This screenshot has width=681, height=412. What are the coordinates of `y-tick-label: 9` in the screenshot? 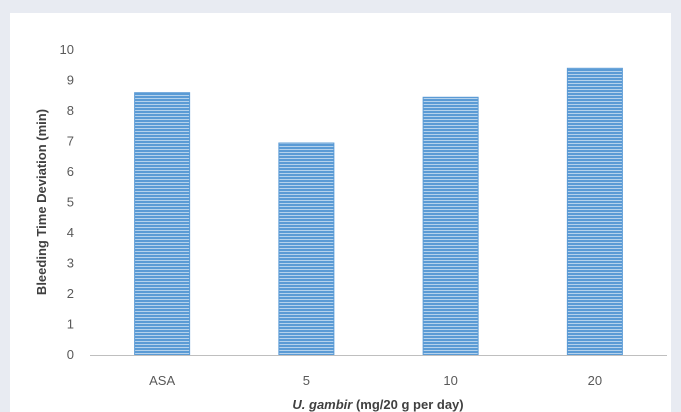 It's located at (70, 80).